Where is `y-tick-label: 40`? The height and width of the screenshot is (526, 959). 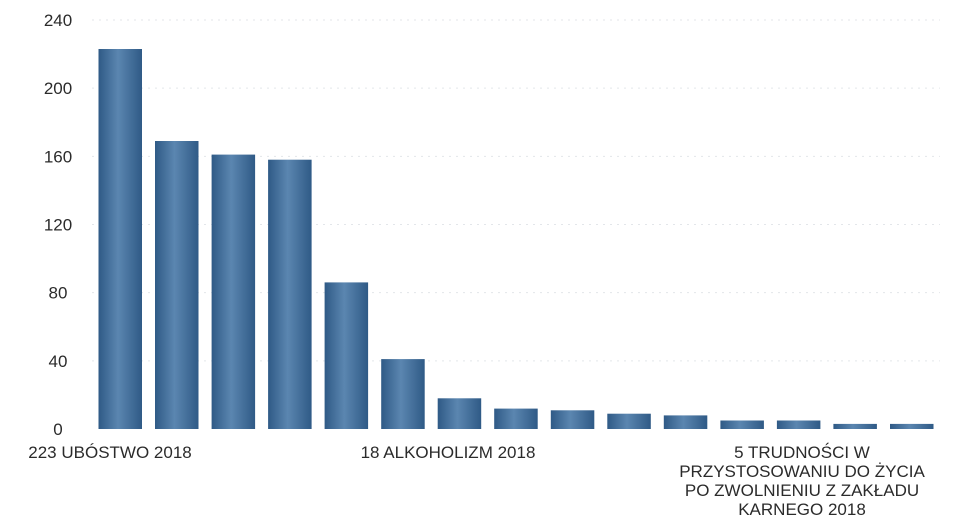
y-tick-label: 40 is located at coordinates (58, 361).